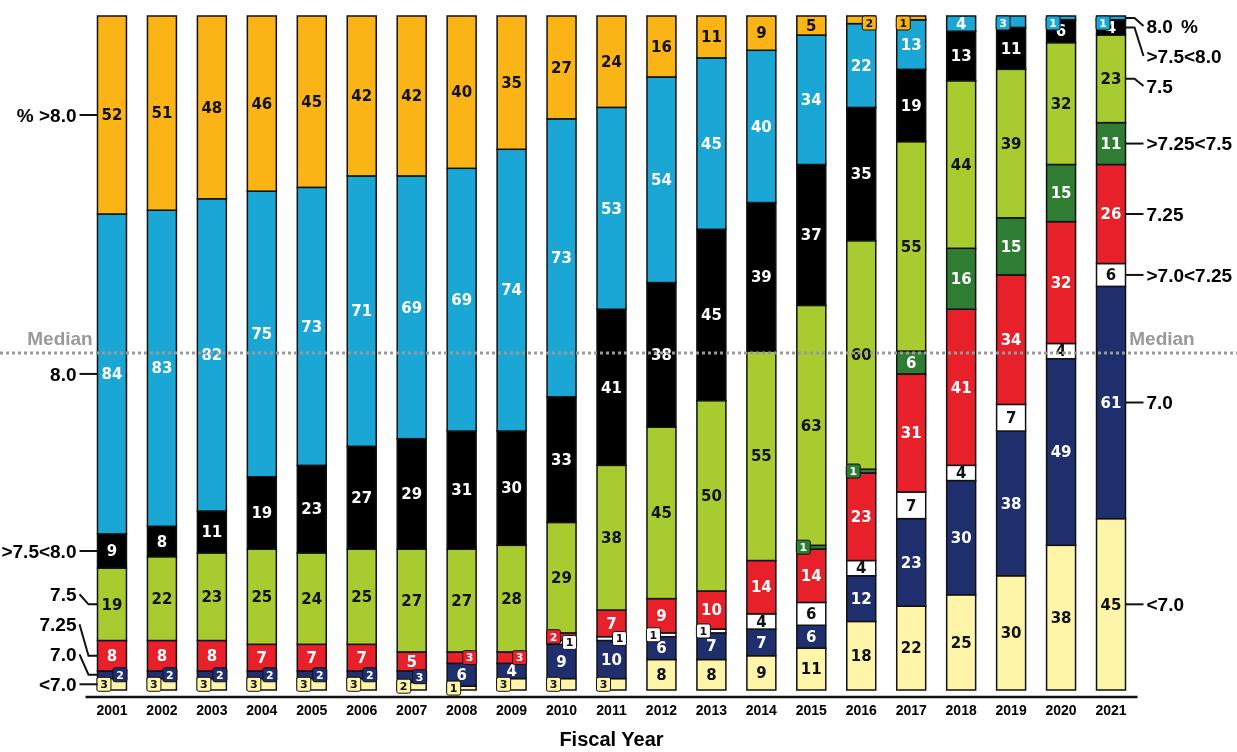  Describe the element at coordinates (412, 96) in the screenshot. I see `data-label: 42` at that location.